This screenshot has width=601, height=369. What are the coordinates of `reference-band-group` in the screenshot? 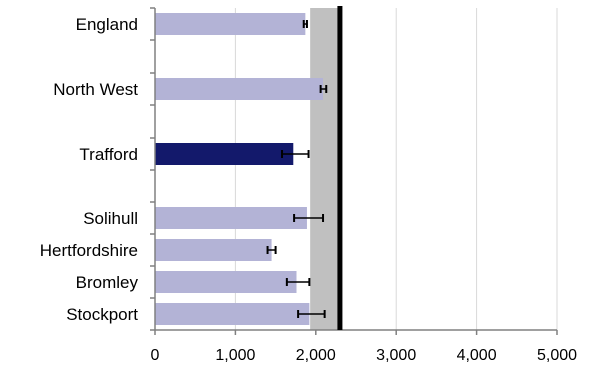 It's located at (325, 169).